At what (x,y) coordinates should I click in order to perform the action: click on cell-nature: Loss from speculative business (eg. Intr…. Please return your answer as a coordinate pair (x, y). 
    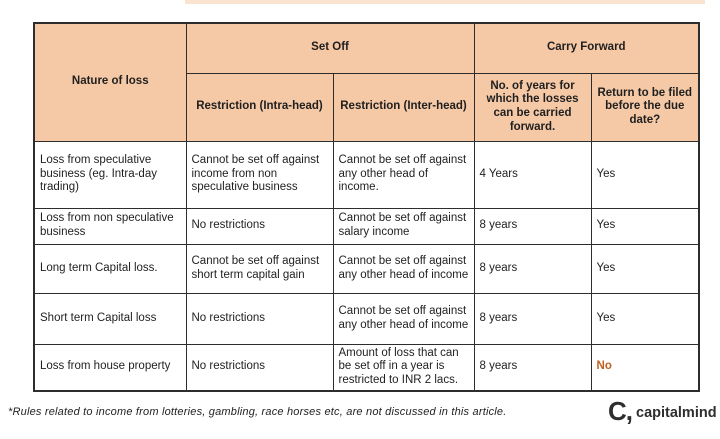
    Looking at the image, I should click on (110, 174).